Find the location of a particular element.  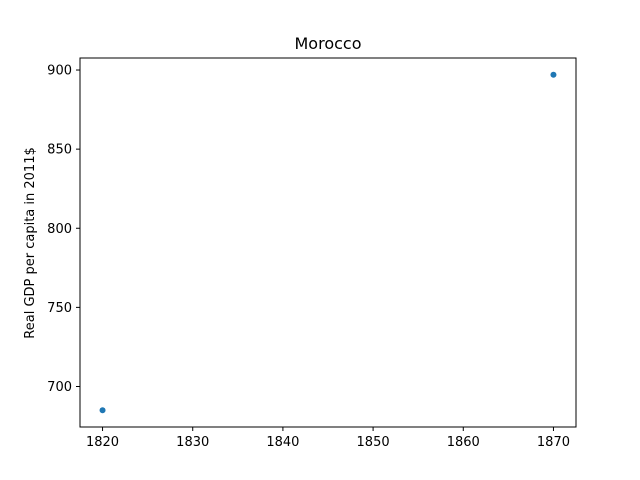

x-tick-label: 1860 is located at coordinates (463, 442).